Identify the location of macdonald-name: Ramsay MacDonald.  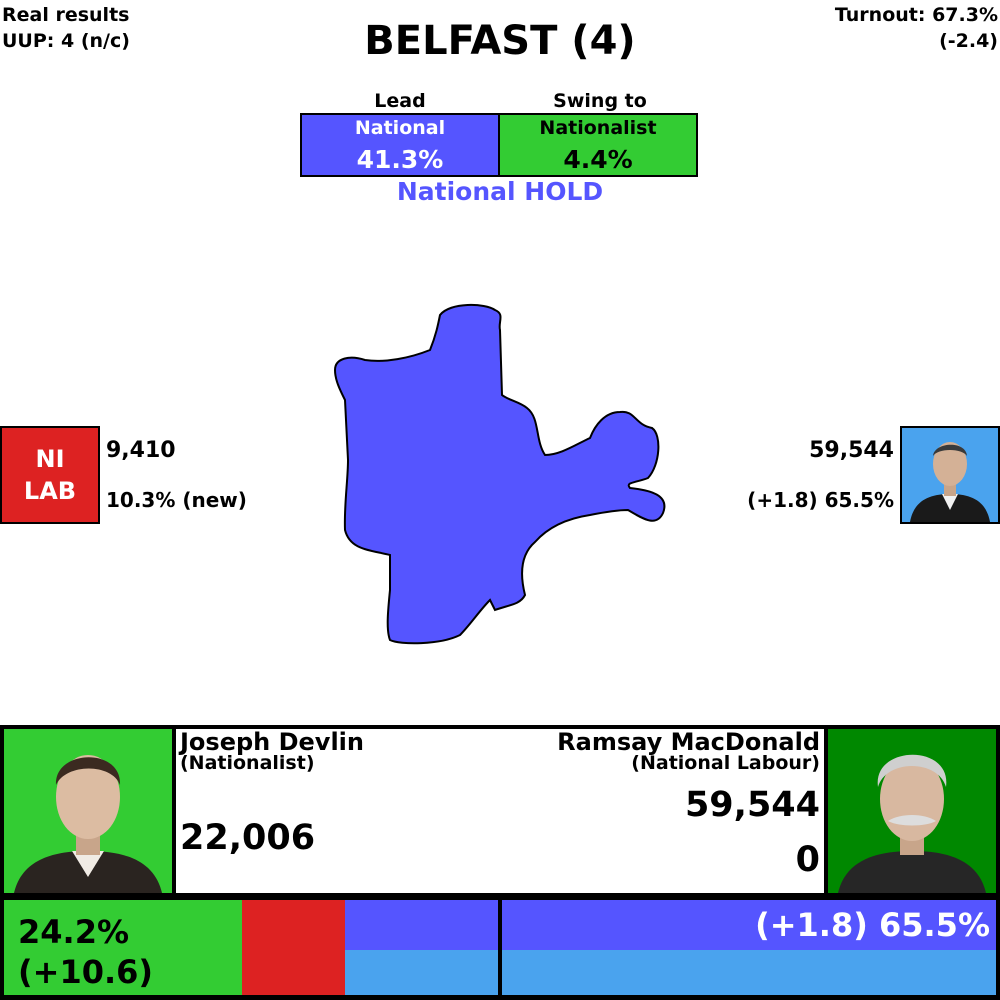
(688, 742).